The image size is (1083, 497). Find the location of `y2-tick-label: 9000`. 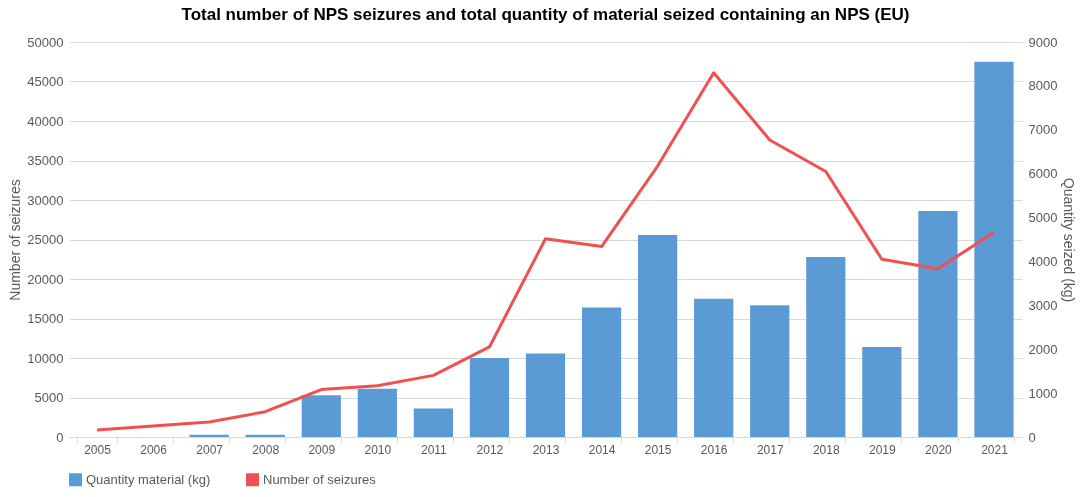

y2-tick-label: 9000 is located at coordinates (1043, 42).